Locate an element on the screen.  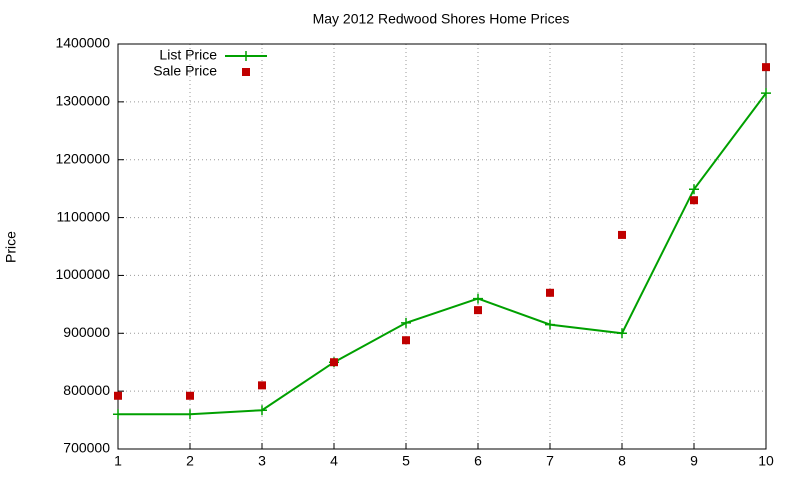
y-tick-label: 1300000 is located at coordinates (82, 101).